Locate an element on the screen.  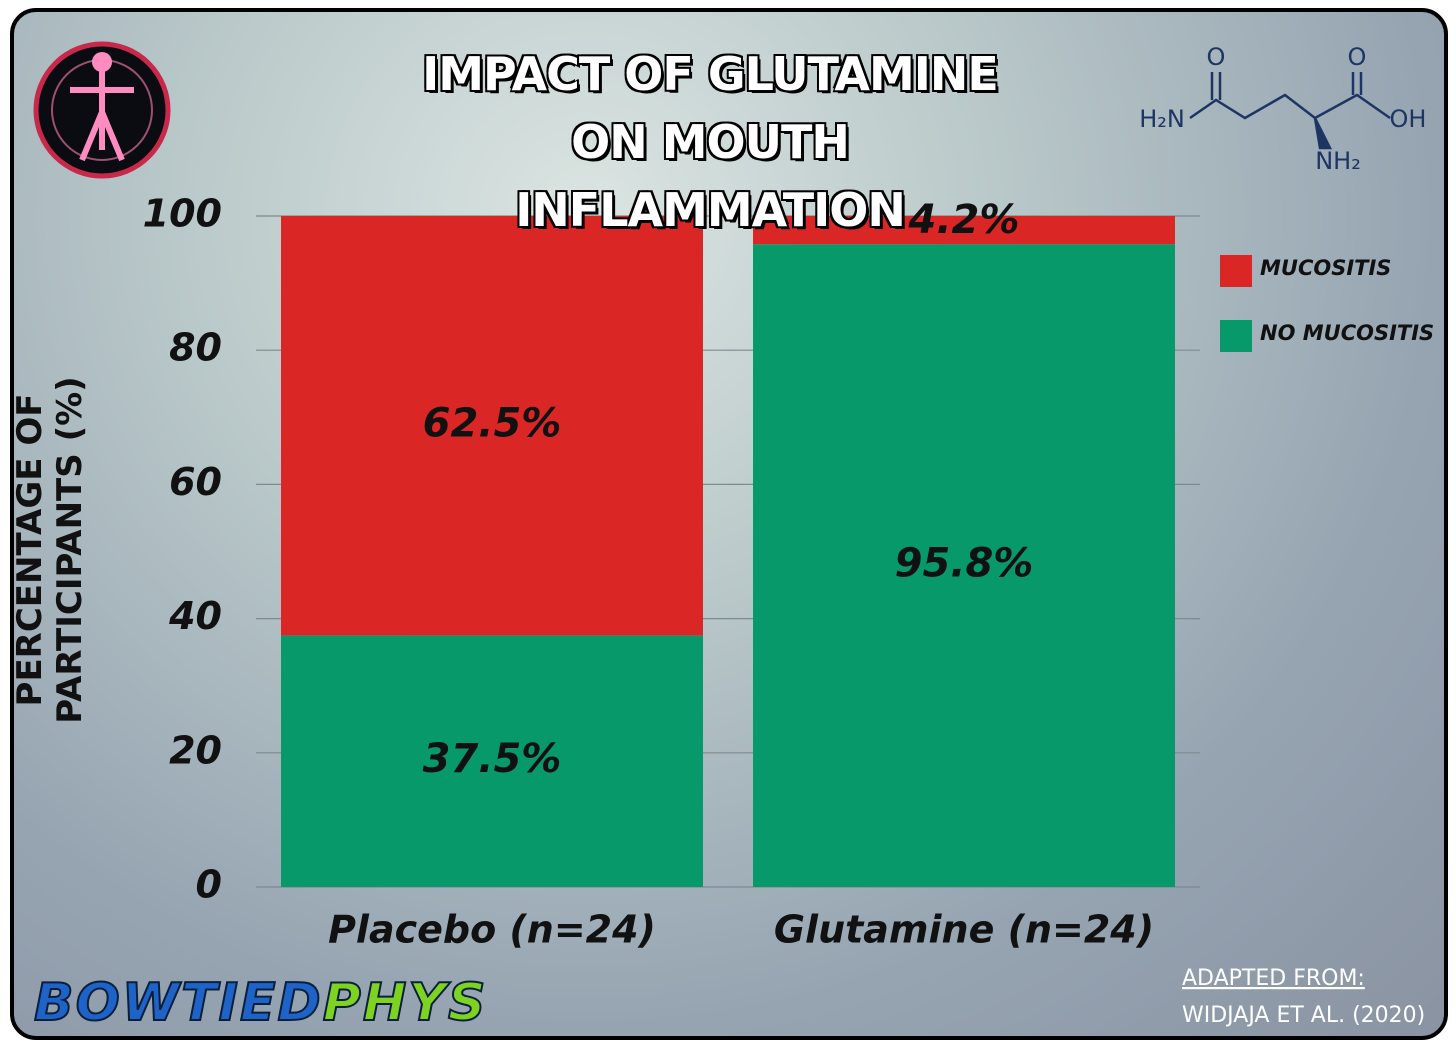
molecule-label: NH₂ is located at coordinates (1338, 161).